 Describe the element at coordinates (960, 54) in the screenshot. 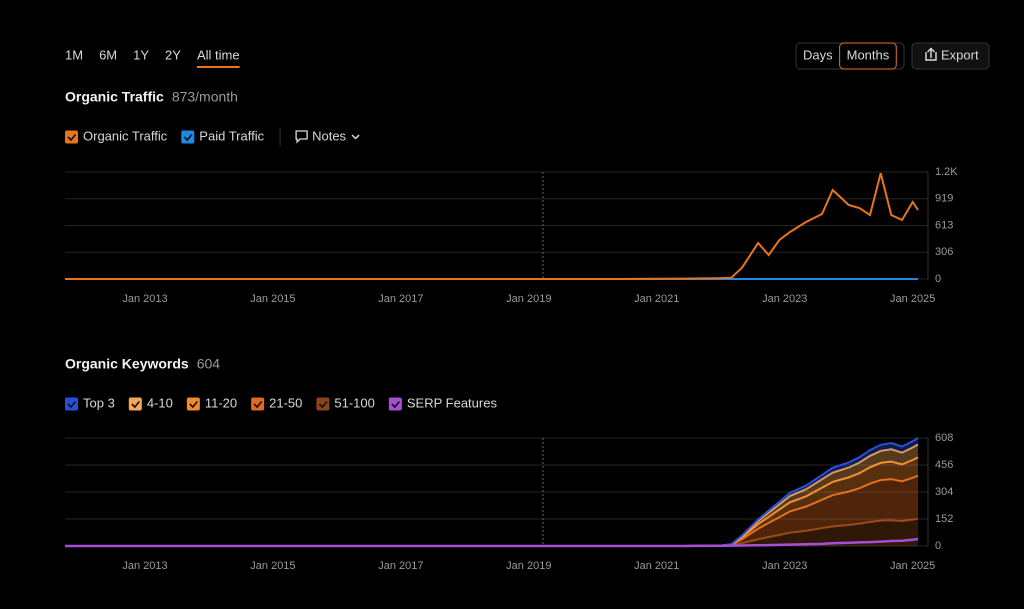

I see `export-label: Export` at that location.